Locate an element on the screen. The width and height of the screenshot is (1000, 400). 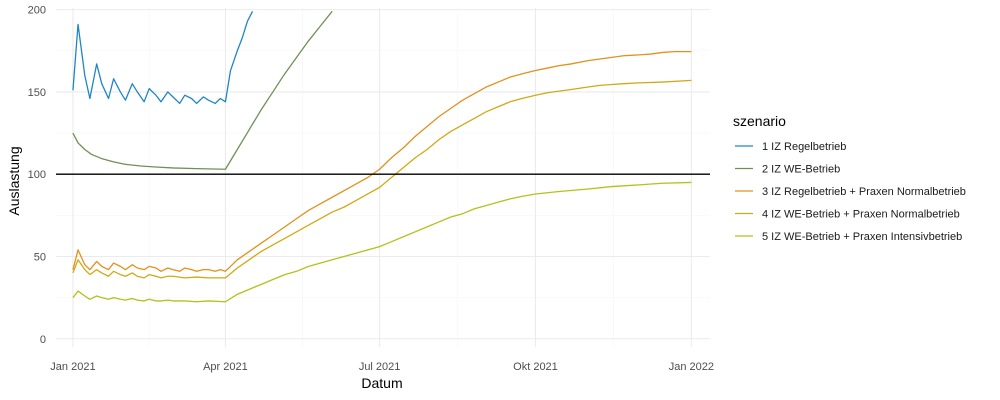
legend-label-5: 5 IZ WE-Betrieb + Praxen Intensivbetrieb is located at coordinates (862, 237).